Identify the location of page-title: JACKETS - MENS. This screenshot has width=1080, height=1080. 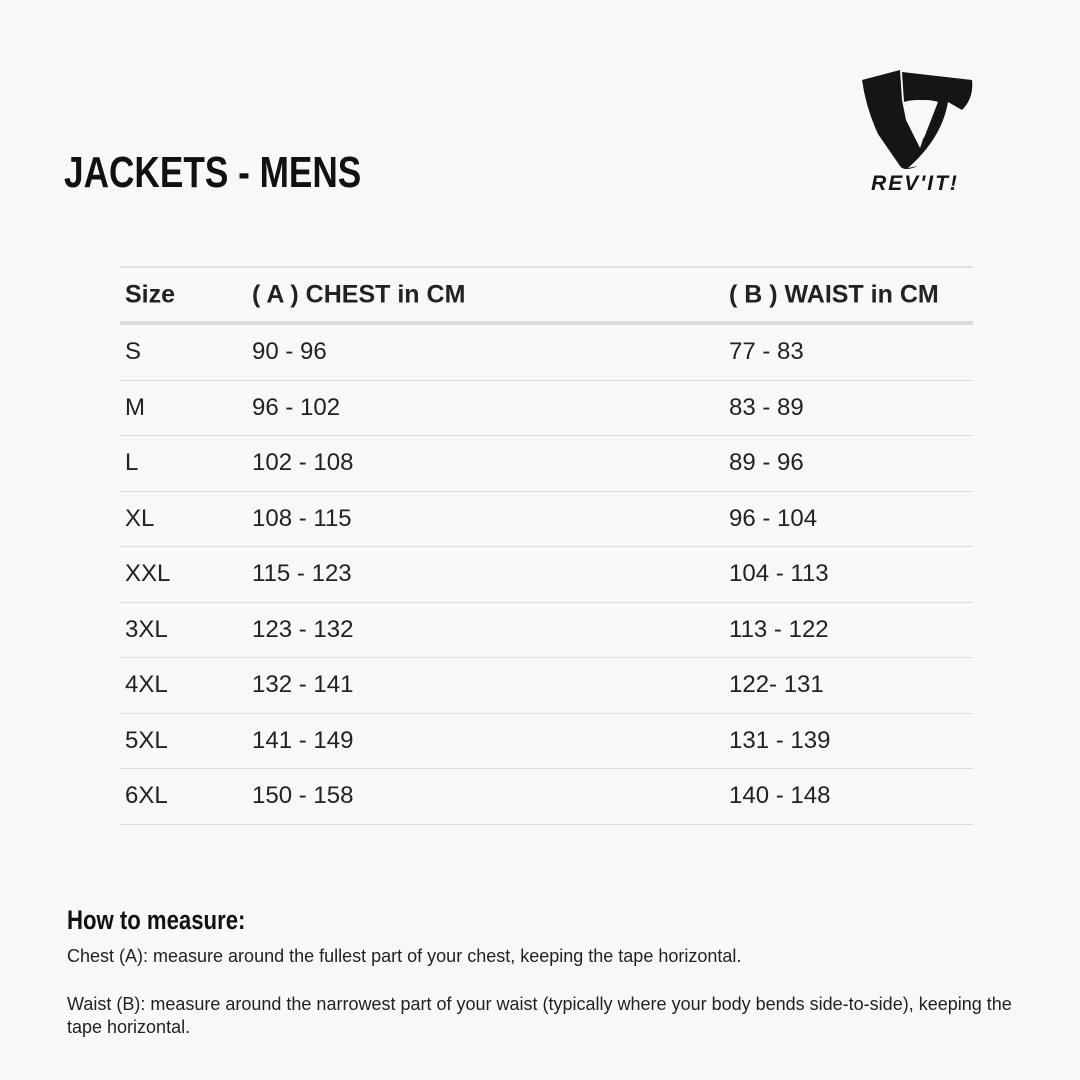
(213, 172).